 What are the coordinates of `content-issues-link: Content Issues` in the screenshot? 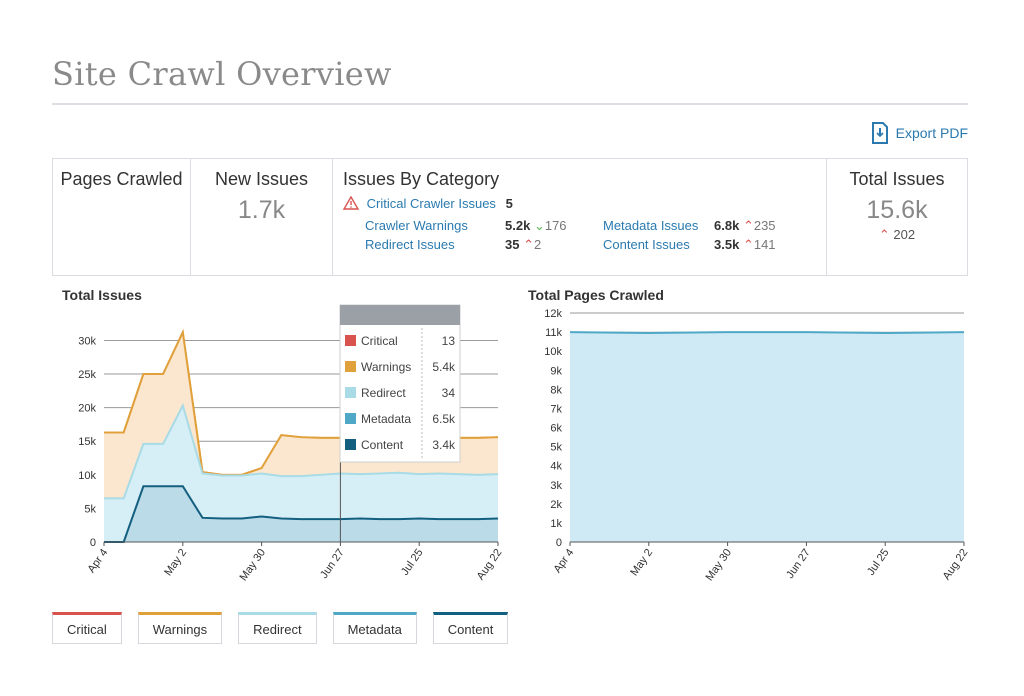 It's located at (646, 244).